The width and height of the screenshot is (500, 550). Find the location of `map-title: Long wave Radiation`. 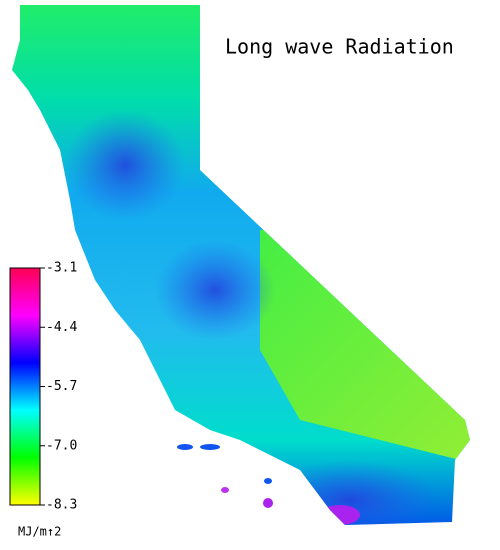

map-title: Long wave Radiation is located at coordinates (339, 47).